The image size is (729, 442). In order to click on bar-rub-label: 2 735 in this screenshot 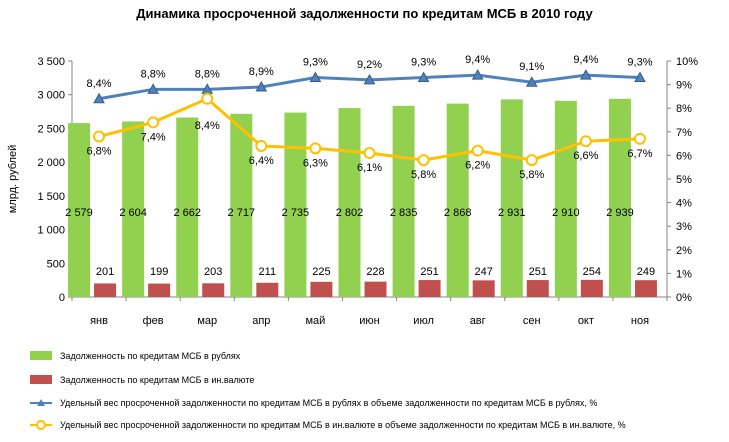, I will do `click(296, 213)`.